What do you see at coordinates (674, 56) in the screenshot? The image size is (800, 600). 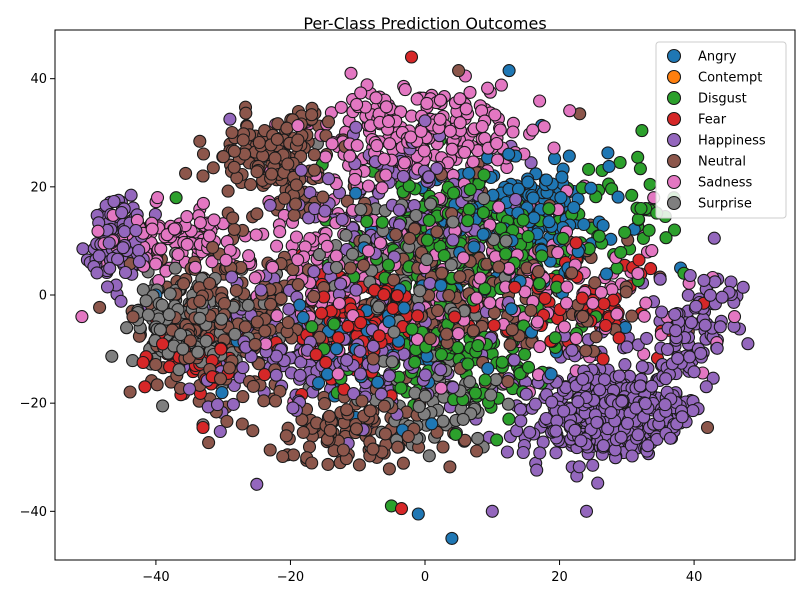 I see `legend-marker-angry` at bounding box center [674, 56].